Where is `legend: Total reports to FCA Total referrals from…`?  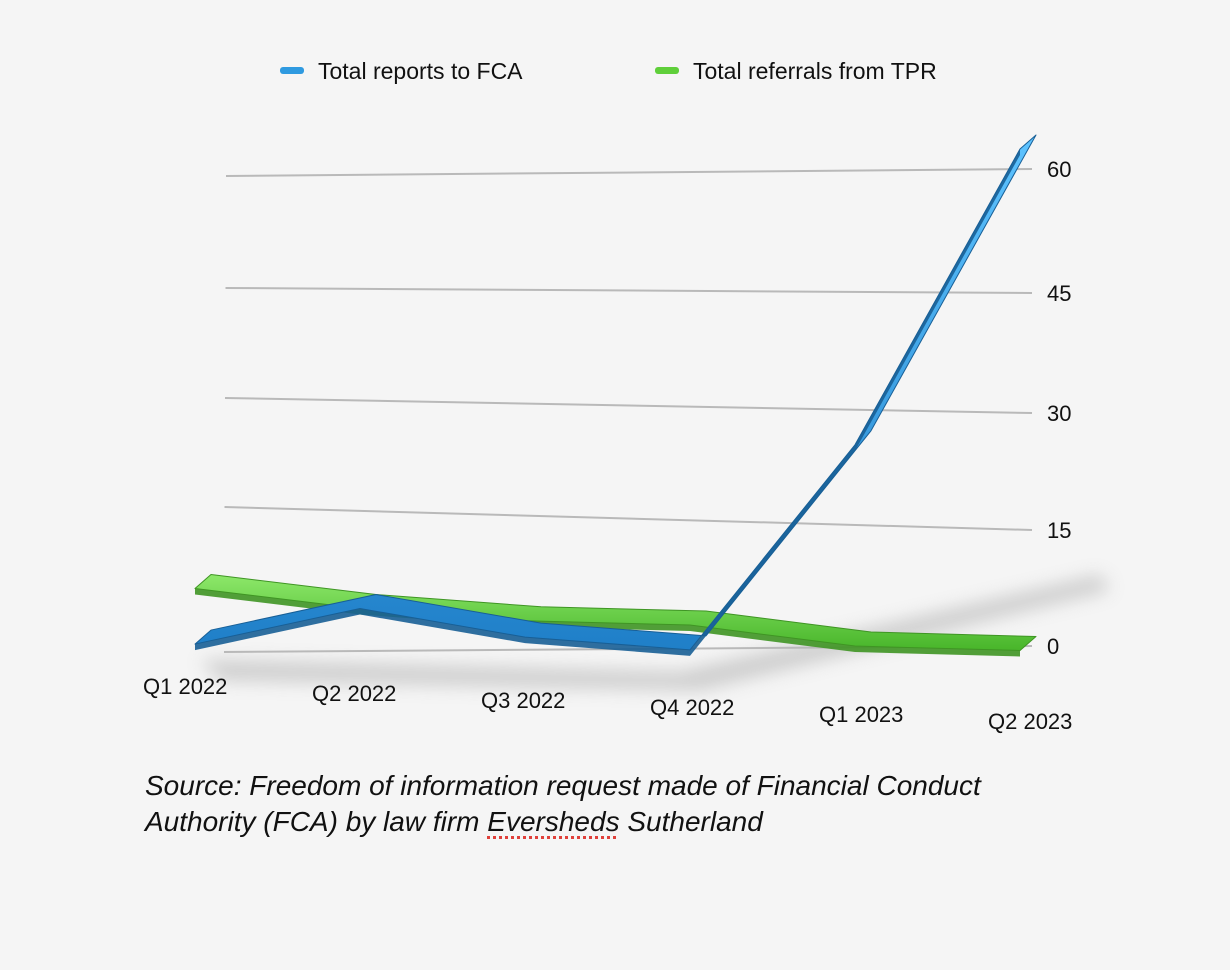 legend: Total reports to FCA Total referrals from… is located at coordinates (608, 71).